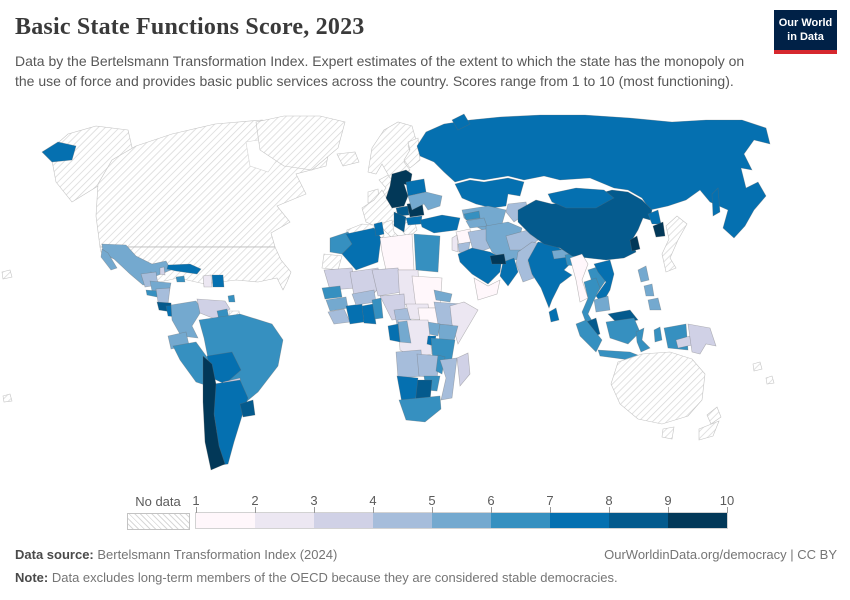 The height and width of the screenshot is (600, 850). What do you see at coordinates (32, 577) in the screenshot?
I see `note-label: Note:` at bounding box center [32, 577].